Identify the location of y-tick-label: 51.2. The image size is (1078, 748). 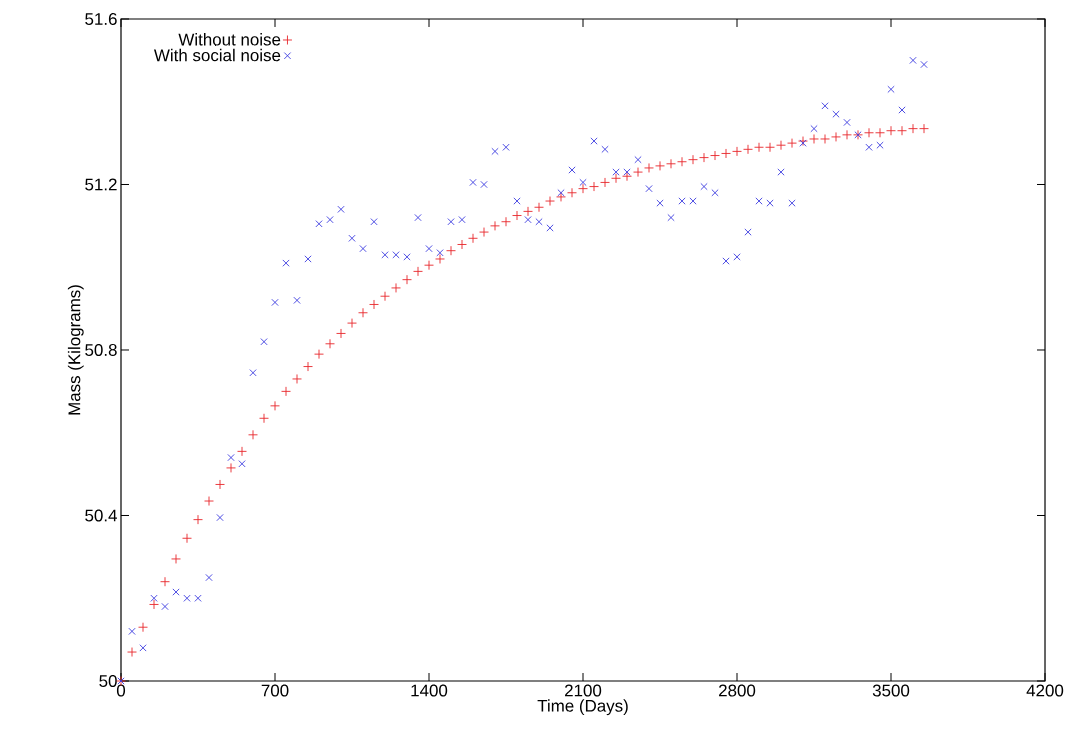
(101, 184).